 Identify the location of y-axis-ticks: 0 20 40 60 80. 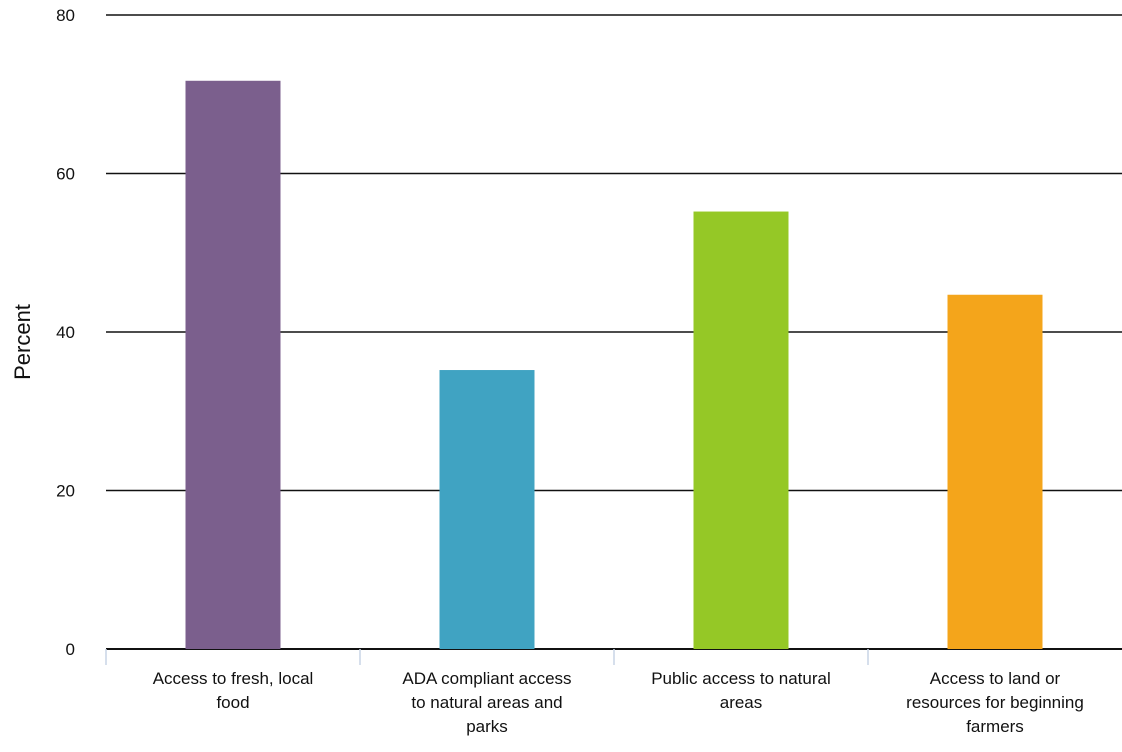
(65, 332).